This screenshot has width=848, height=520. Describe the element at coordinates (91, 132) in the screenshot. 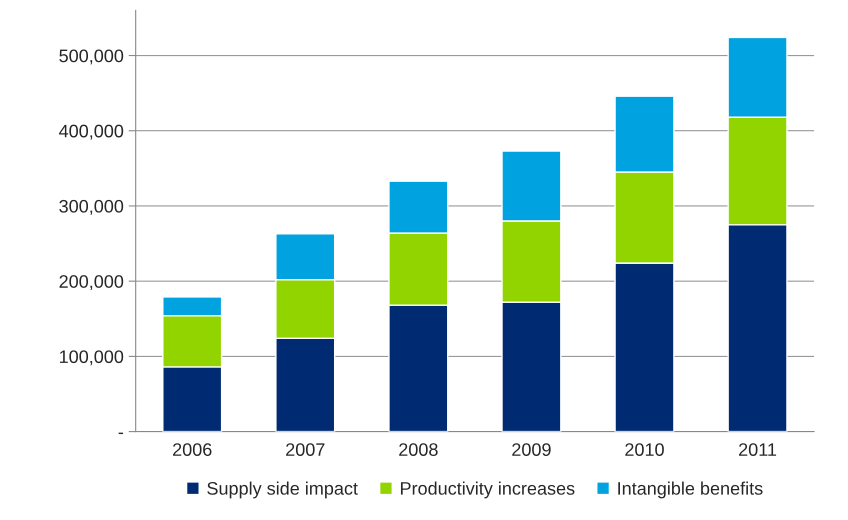

I see `y-tick-label: 400,000` at that location.